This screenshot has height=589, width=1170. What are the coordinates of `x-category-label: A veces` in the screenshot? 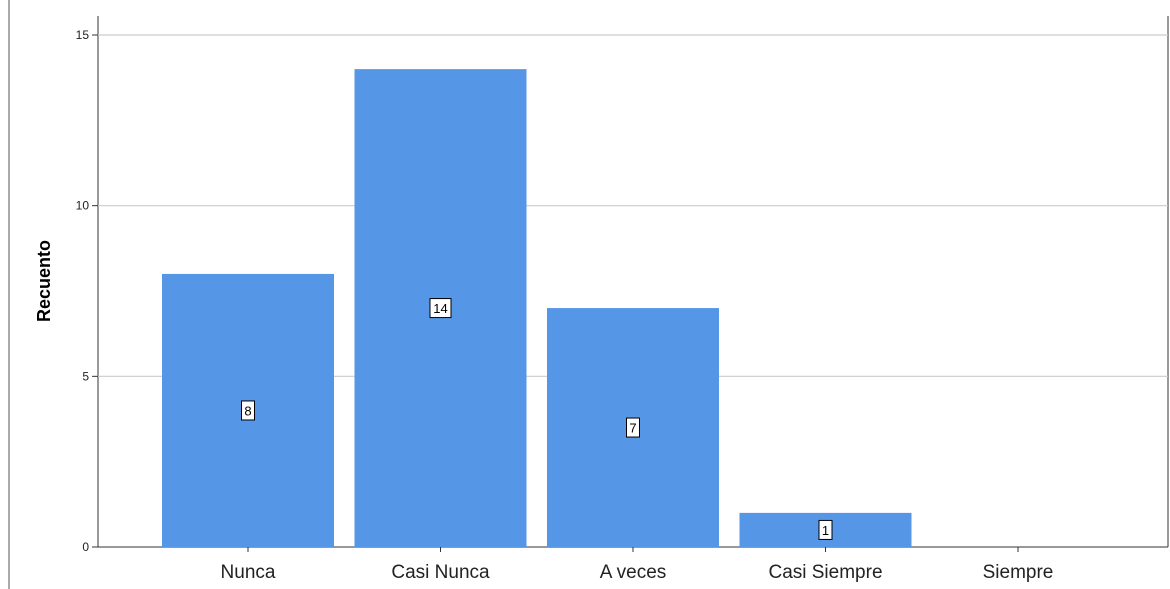 It's located at (633, 572).